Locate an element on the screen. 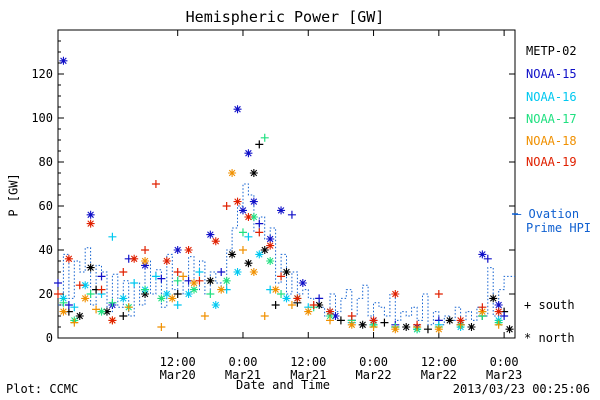 This screenshot has height=400, width=600. legend-north: * north is located at coordinates (549, 338).